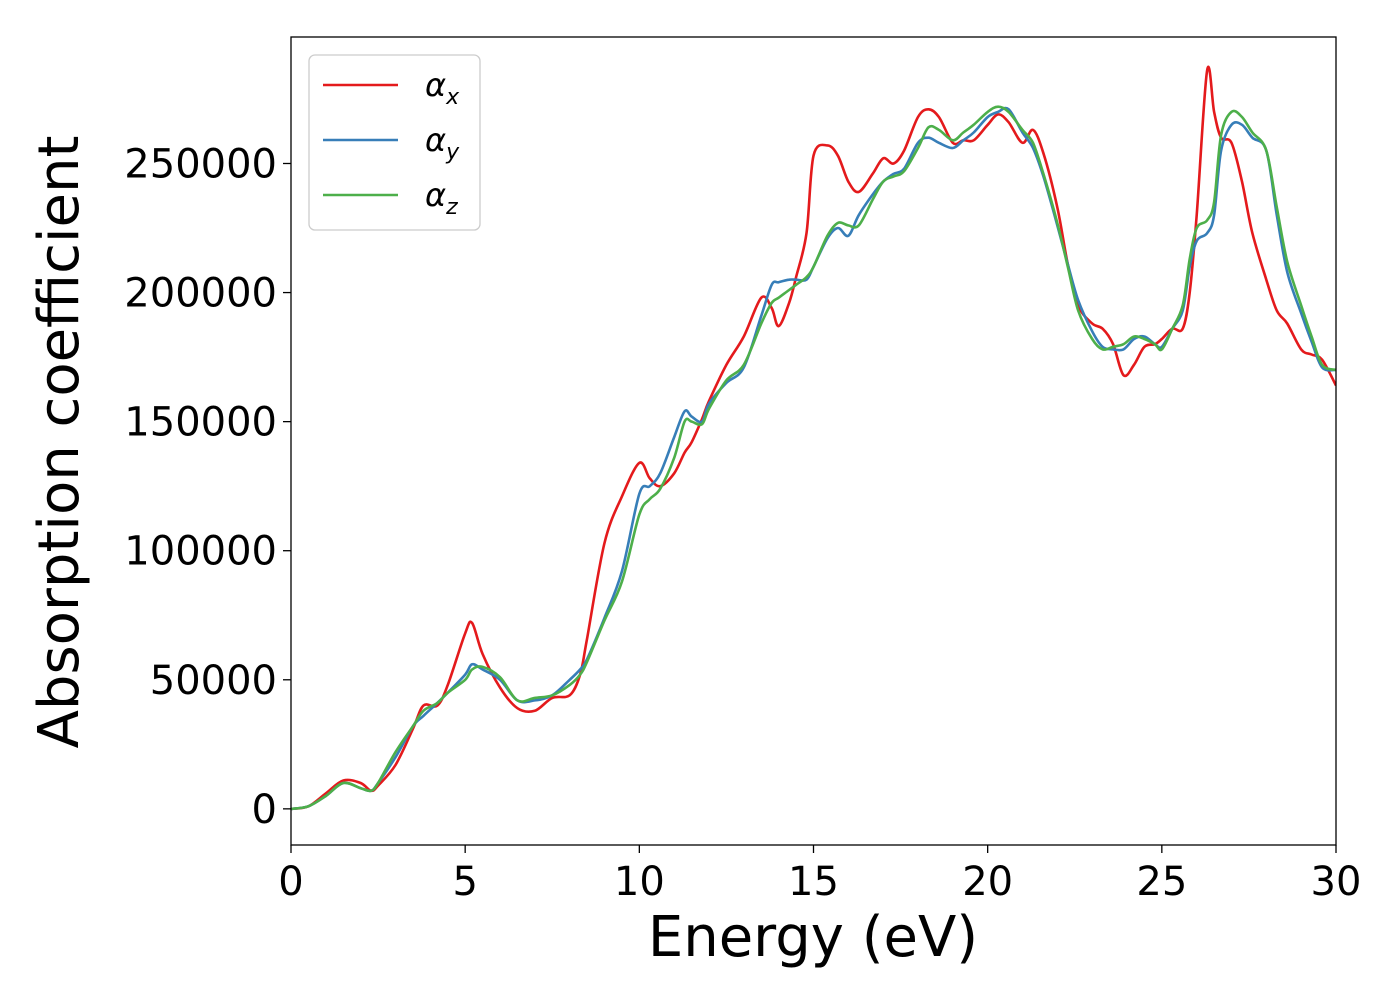 The image size is (1400, 1000). Describe the element at coordinates (441, 198) in the screenshot. I see `legend-label: αz` at that location.